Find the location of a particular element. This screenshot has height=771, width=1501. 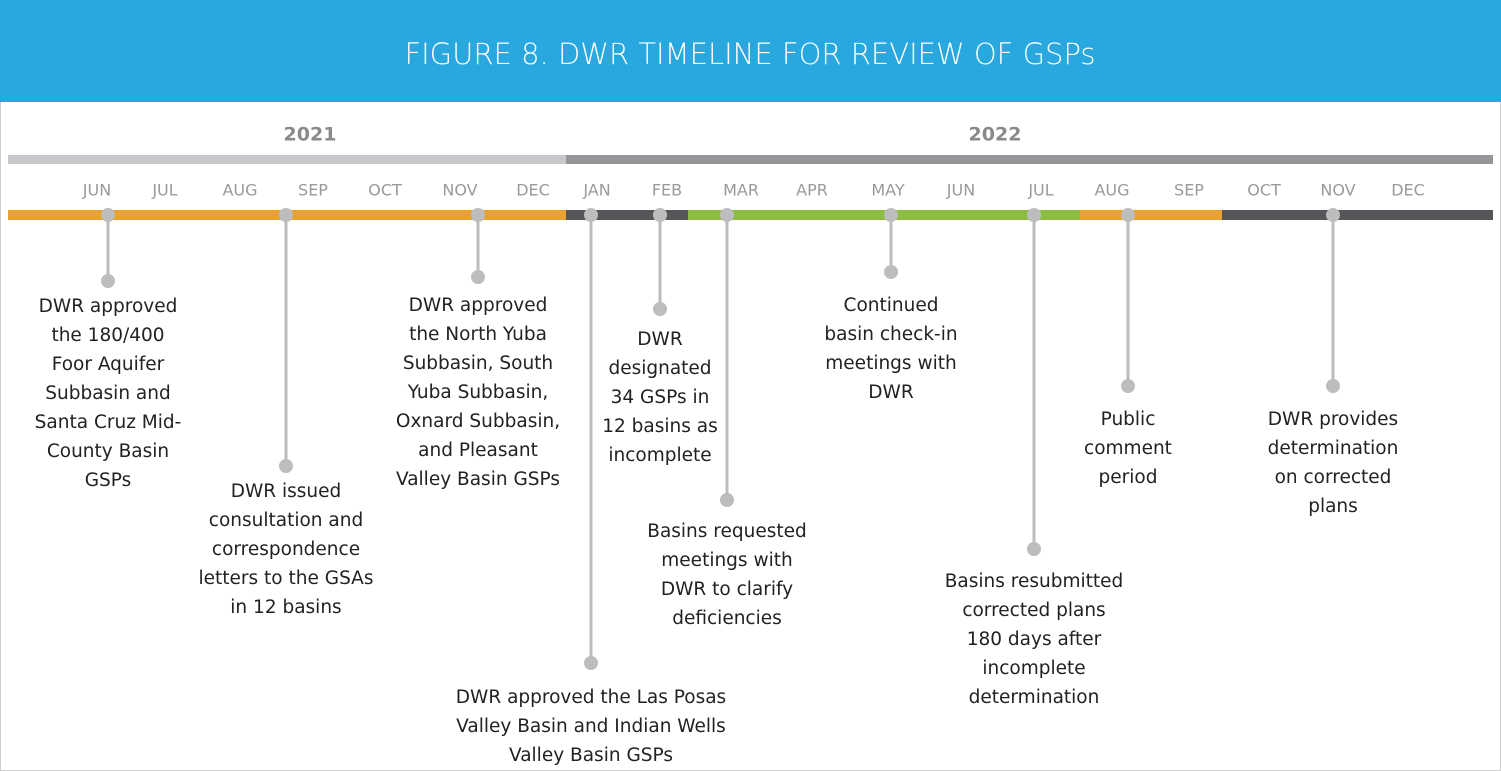

year-label: 2022 is located at coordinates (995, 135).